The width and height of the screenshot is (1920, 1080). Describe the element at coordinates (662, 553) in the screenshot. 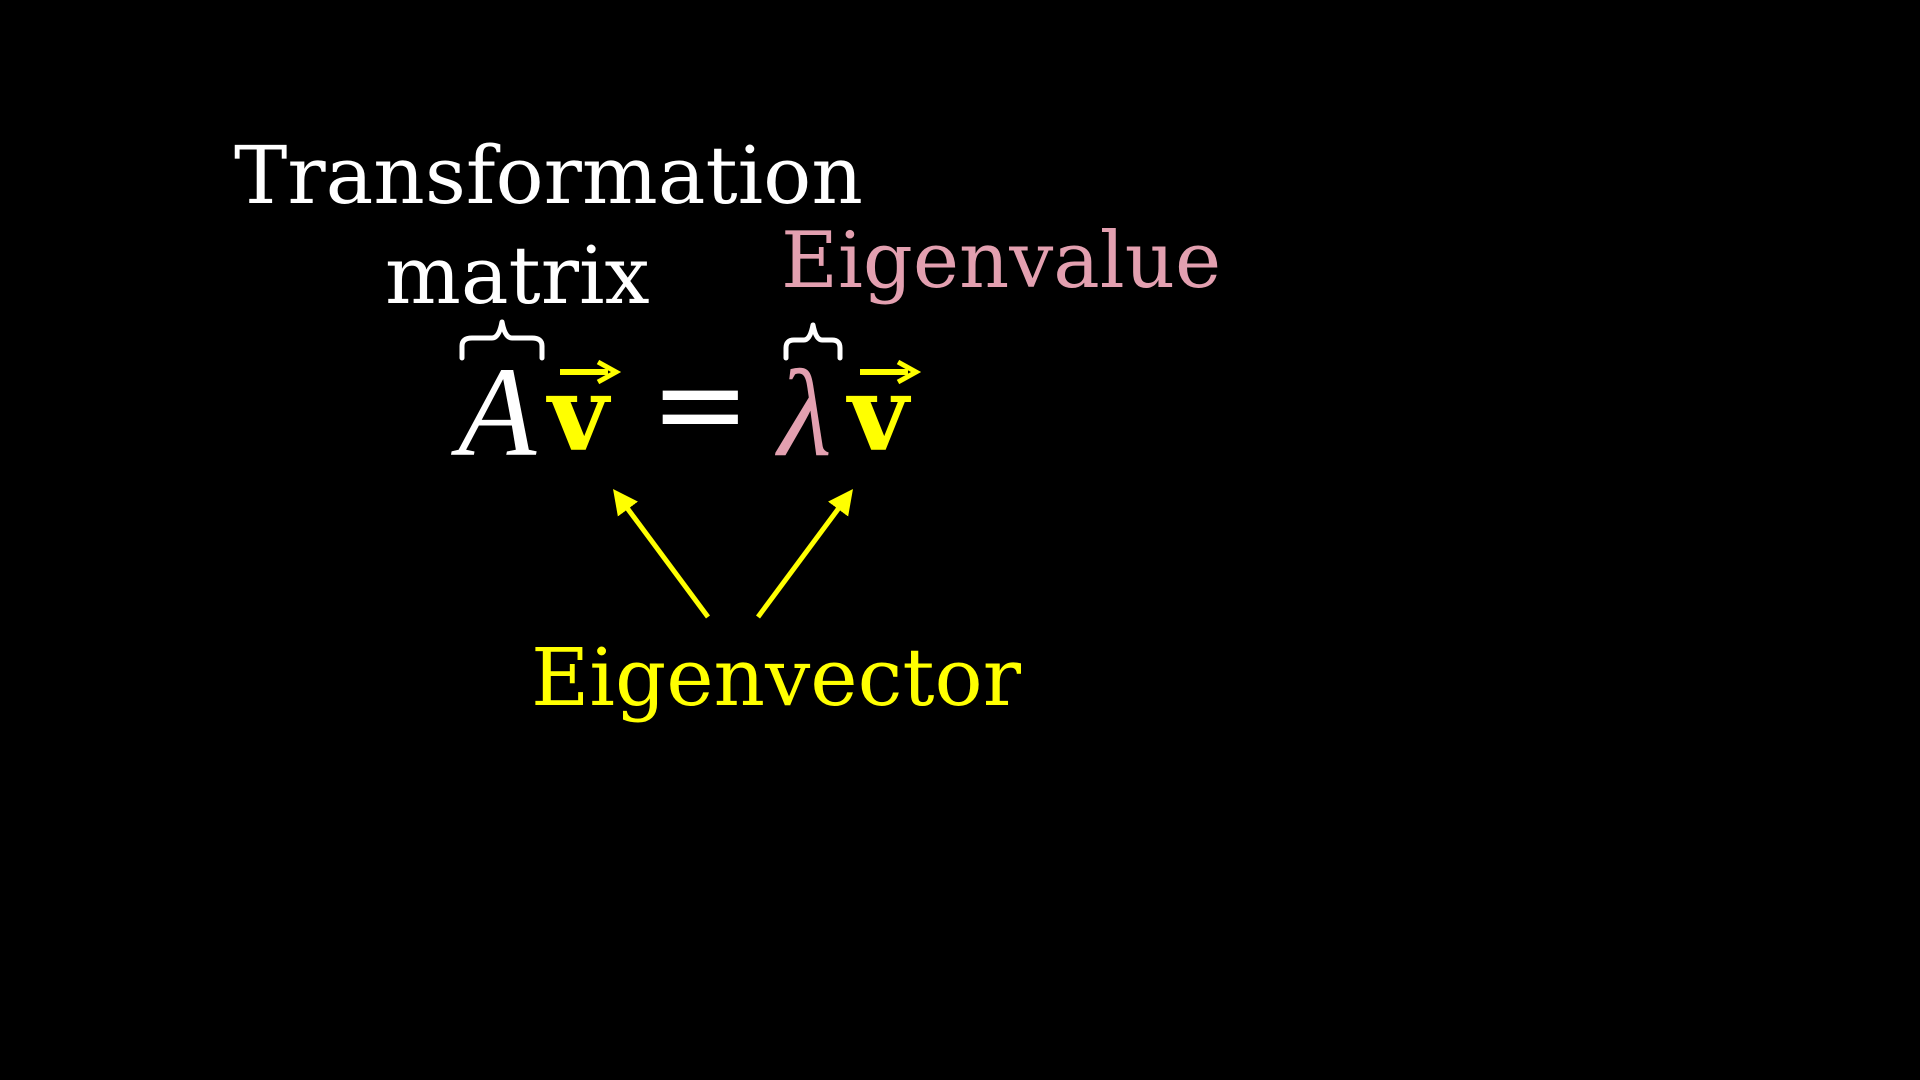

I see `arrow-to-left-vector` at that location.